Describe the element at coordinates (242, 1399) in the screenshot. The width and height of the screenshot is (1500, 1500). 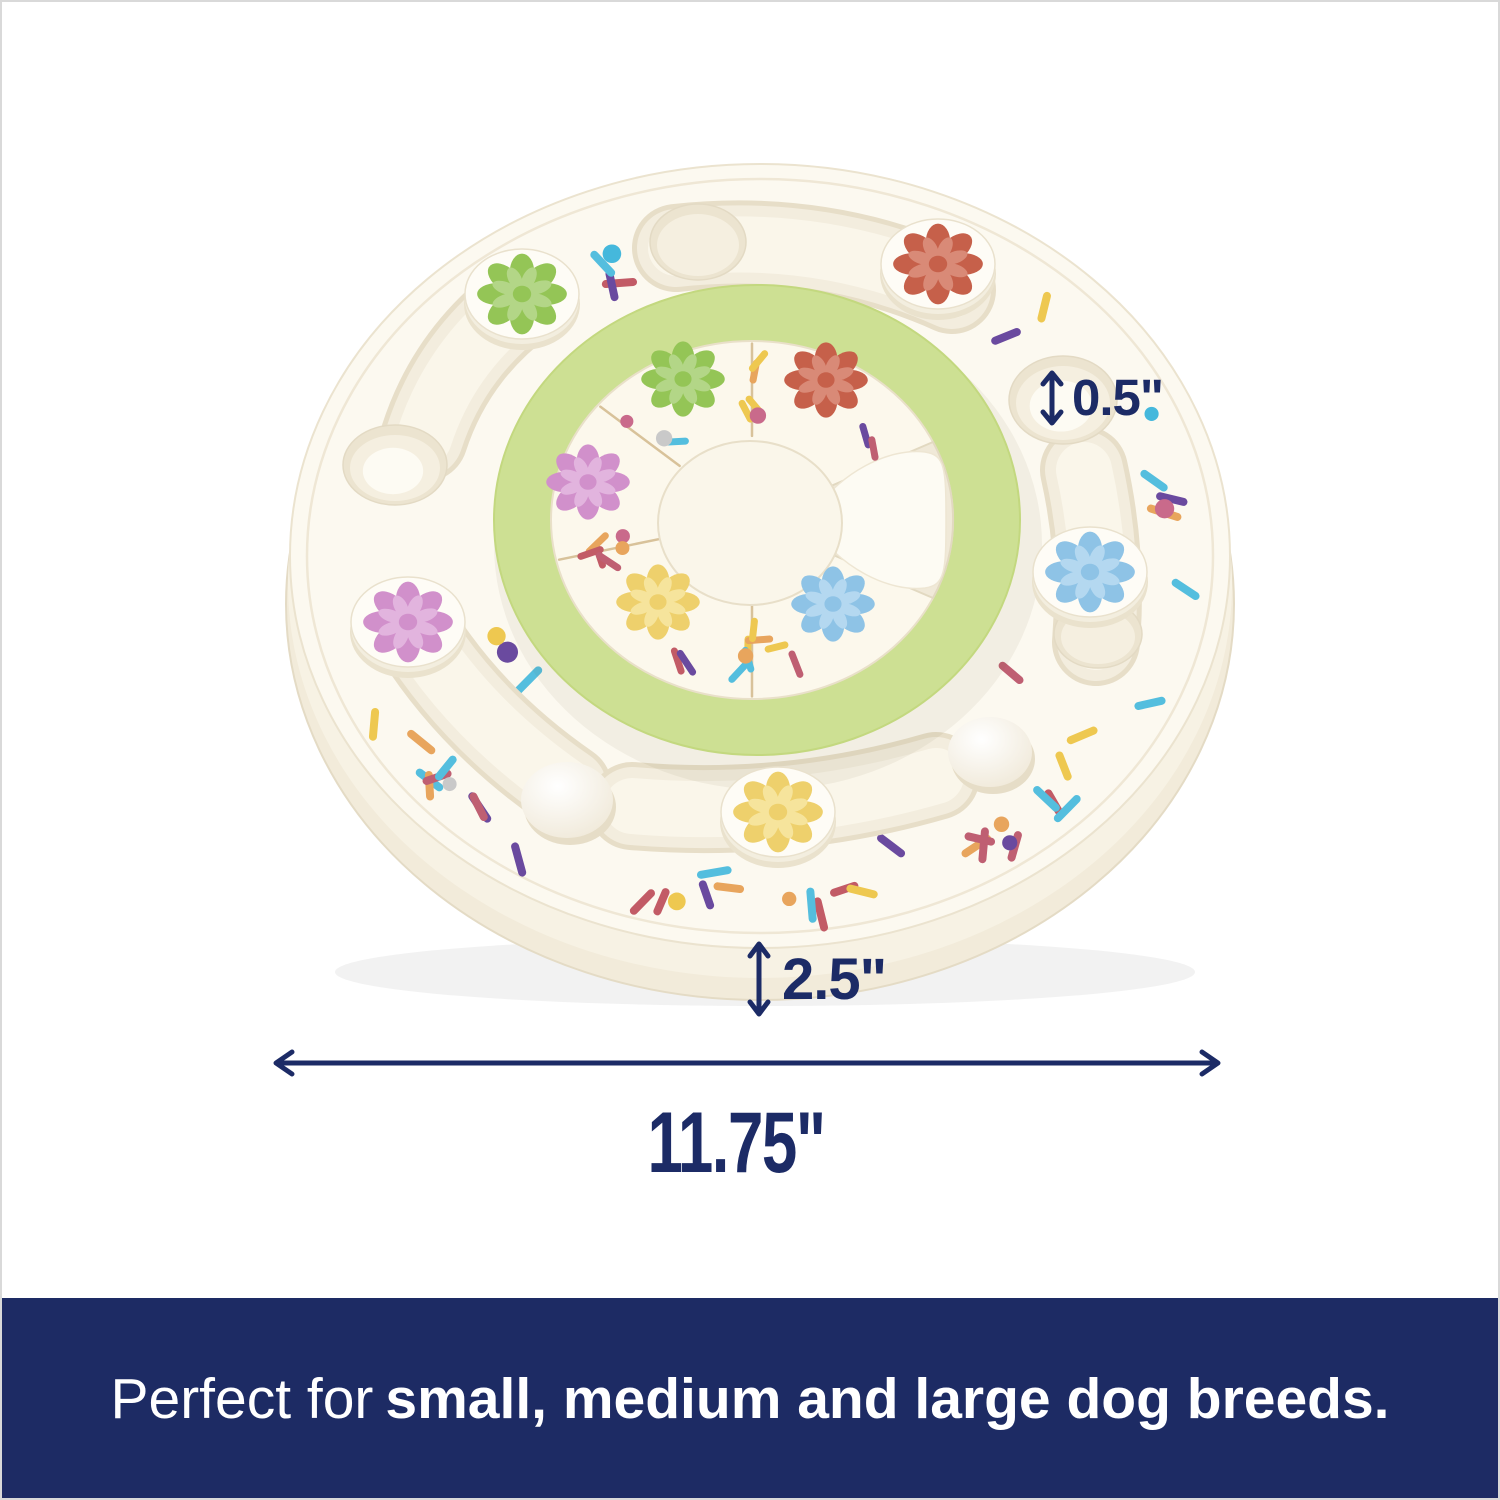
I see `banner-text-prefix: Perfect for` at that location.